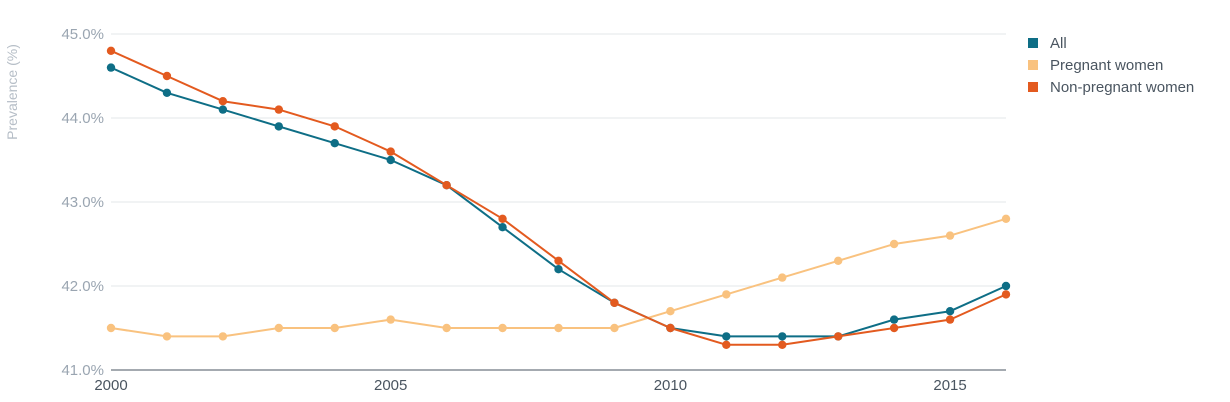 The width and height of the screenshot is (1230, 402). I want to click on legend-label: All, so click(1058, 43).